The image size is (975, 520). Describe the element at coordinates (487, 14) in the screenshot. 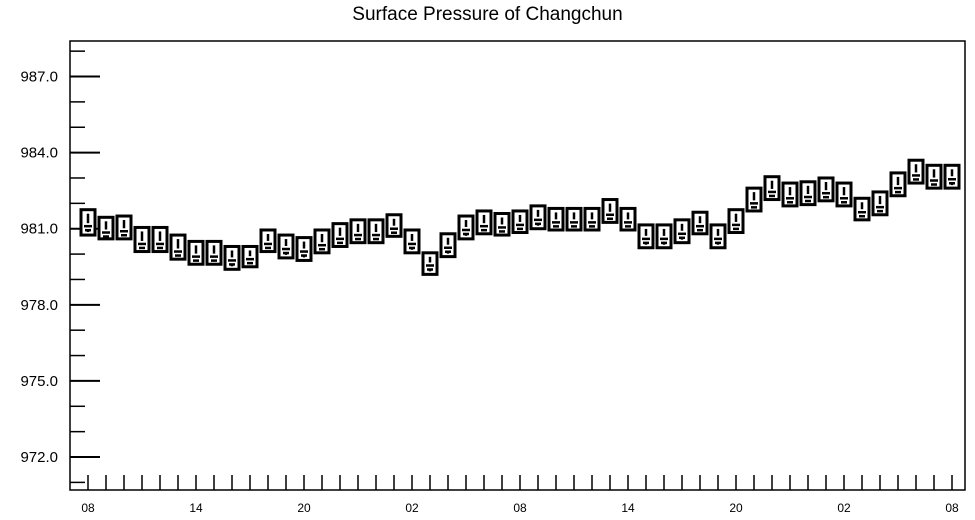

I see `chart-title: Surface Pressure of Changchun` at that location.